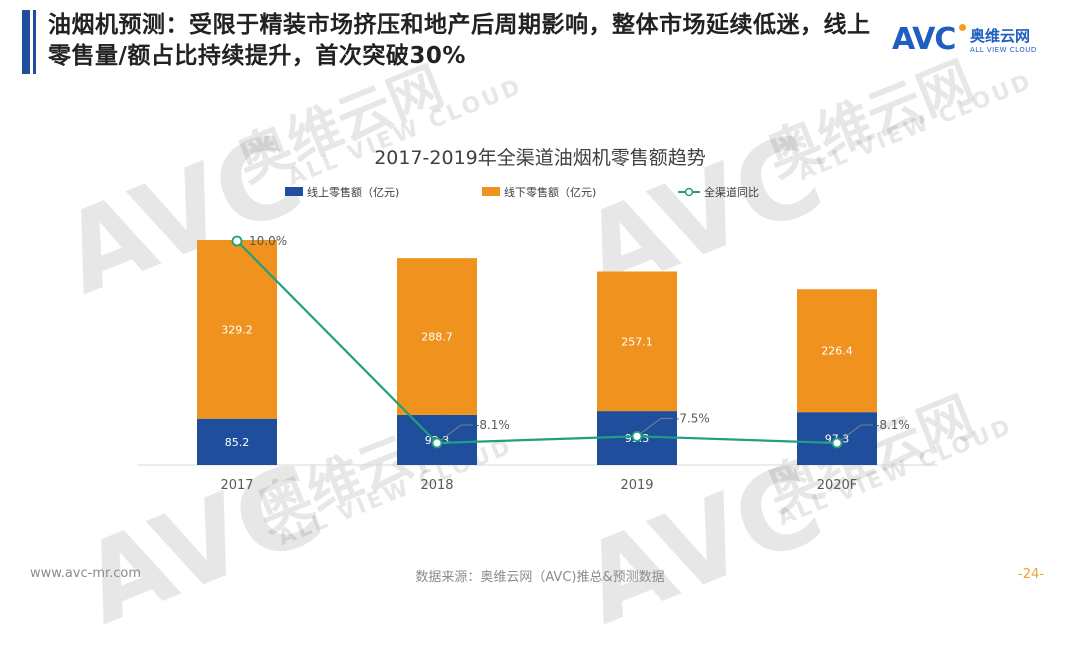 Image resolution: width=1080 pixels, height=649 pixels. What do you see at coordinates (689, 192) in the screenshot?
I see `legend-marker` at bounding box center [689, 192].